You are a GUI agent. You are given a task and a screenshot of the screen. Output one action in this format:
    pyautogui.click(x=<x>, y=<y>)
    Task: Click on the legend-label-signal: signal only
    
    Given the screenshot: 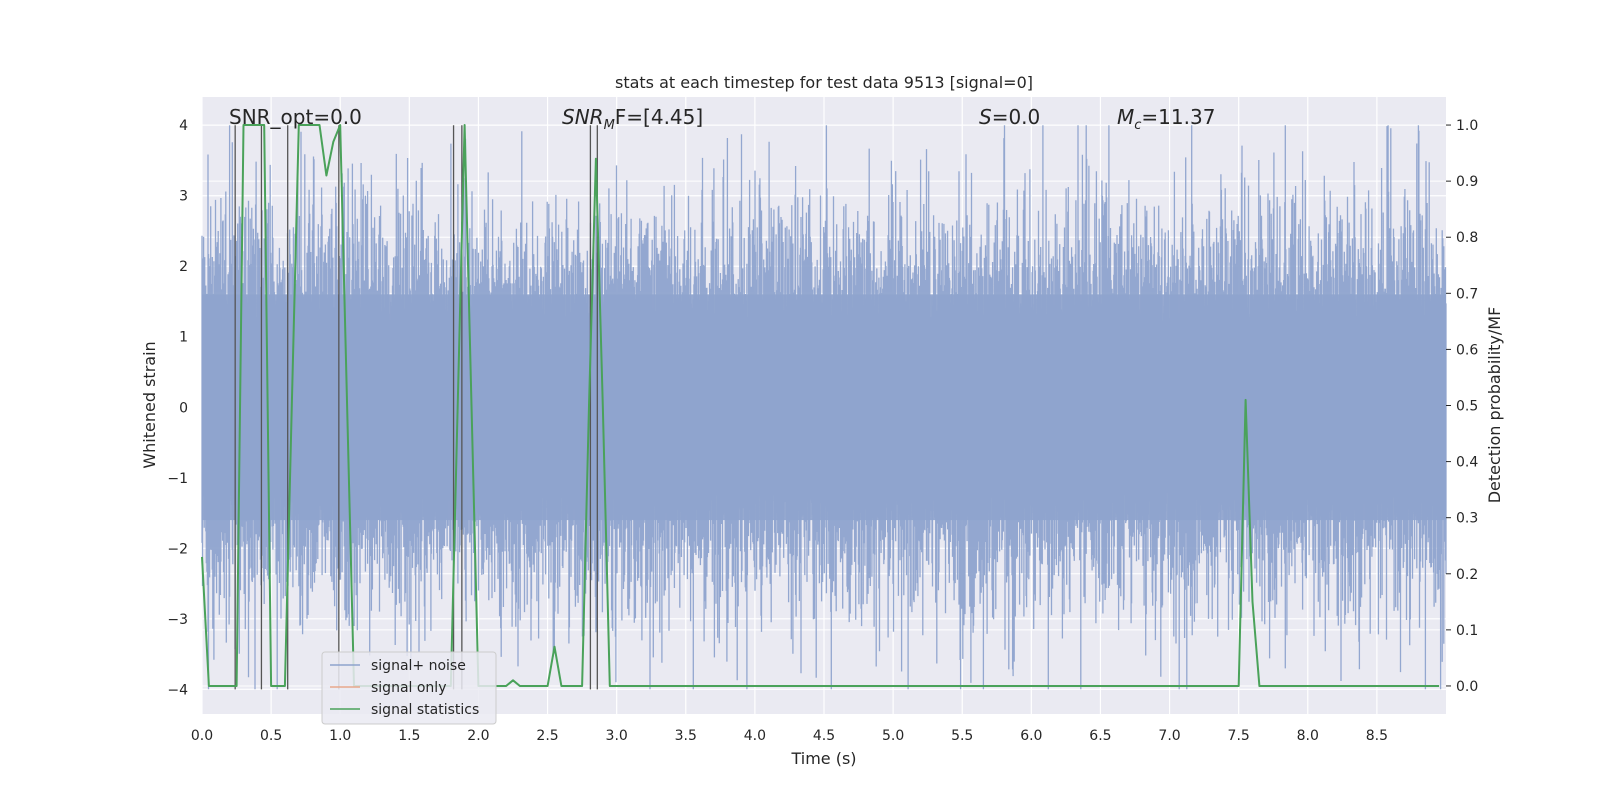 What is the action you would take?
    pyautogui.click(x=408, y=688)
    